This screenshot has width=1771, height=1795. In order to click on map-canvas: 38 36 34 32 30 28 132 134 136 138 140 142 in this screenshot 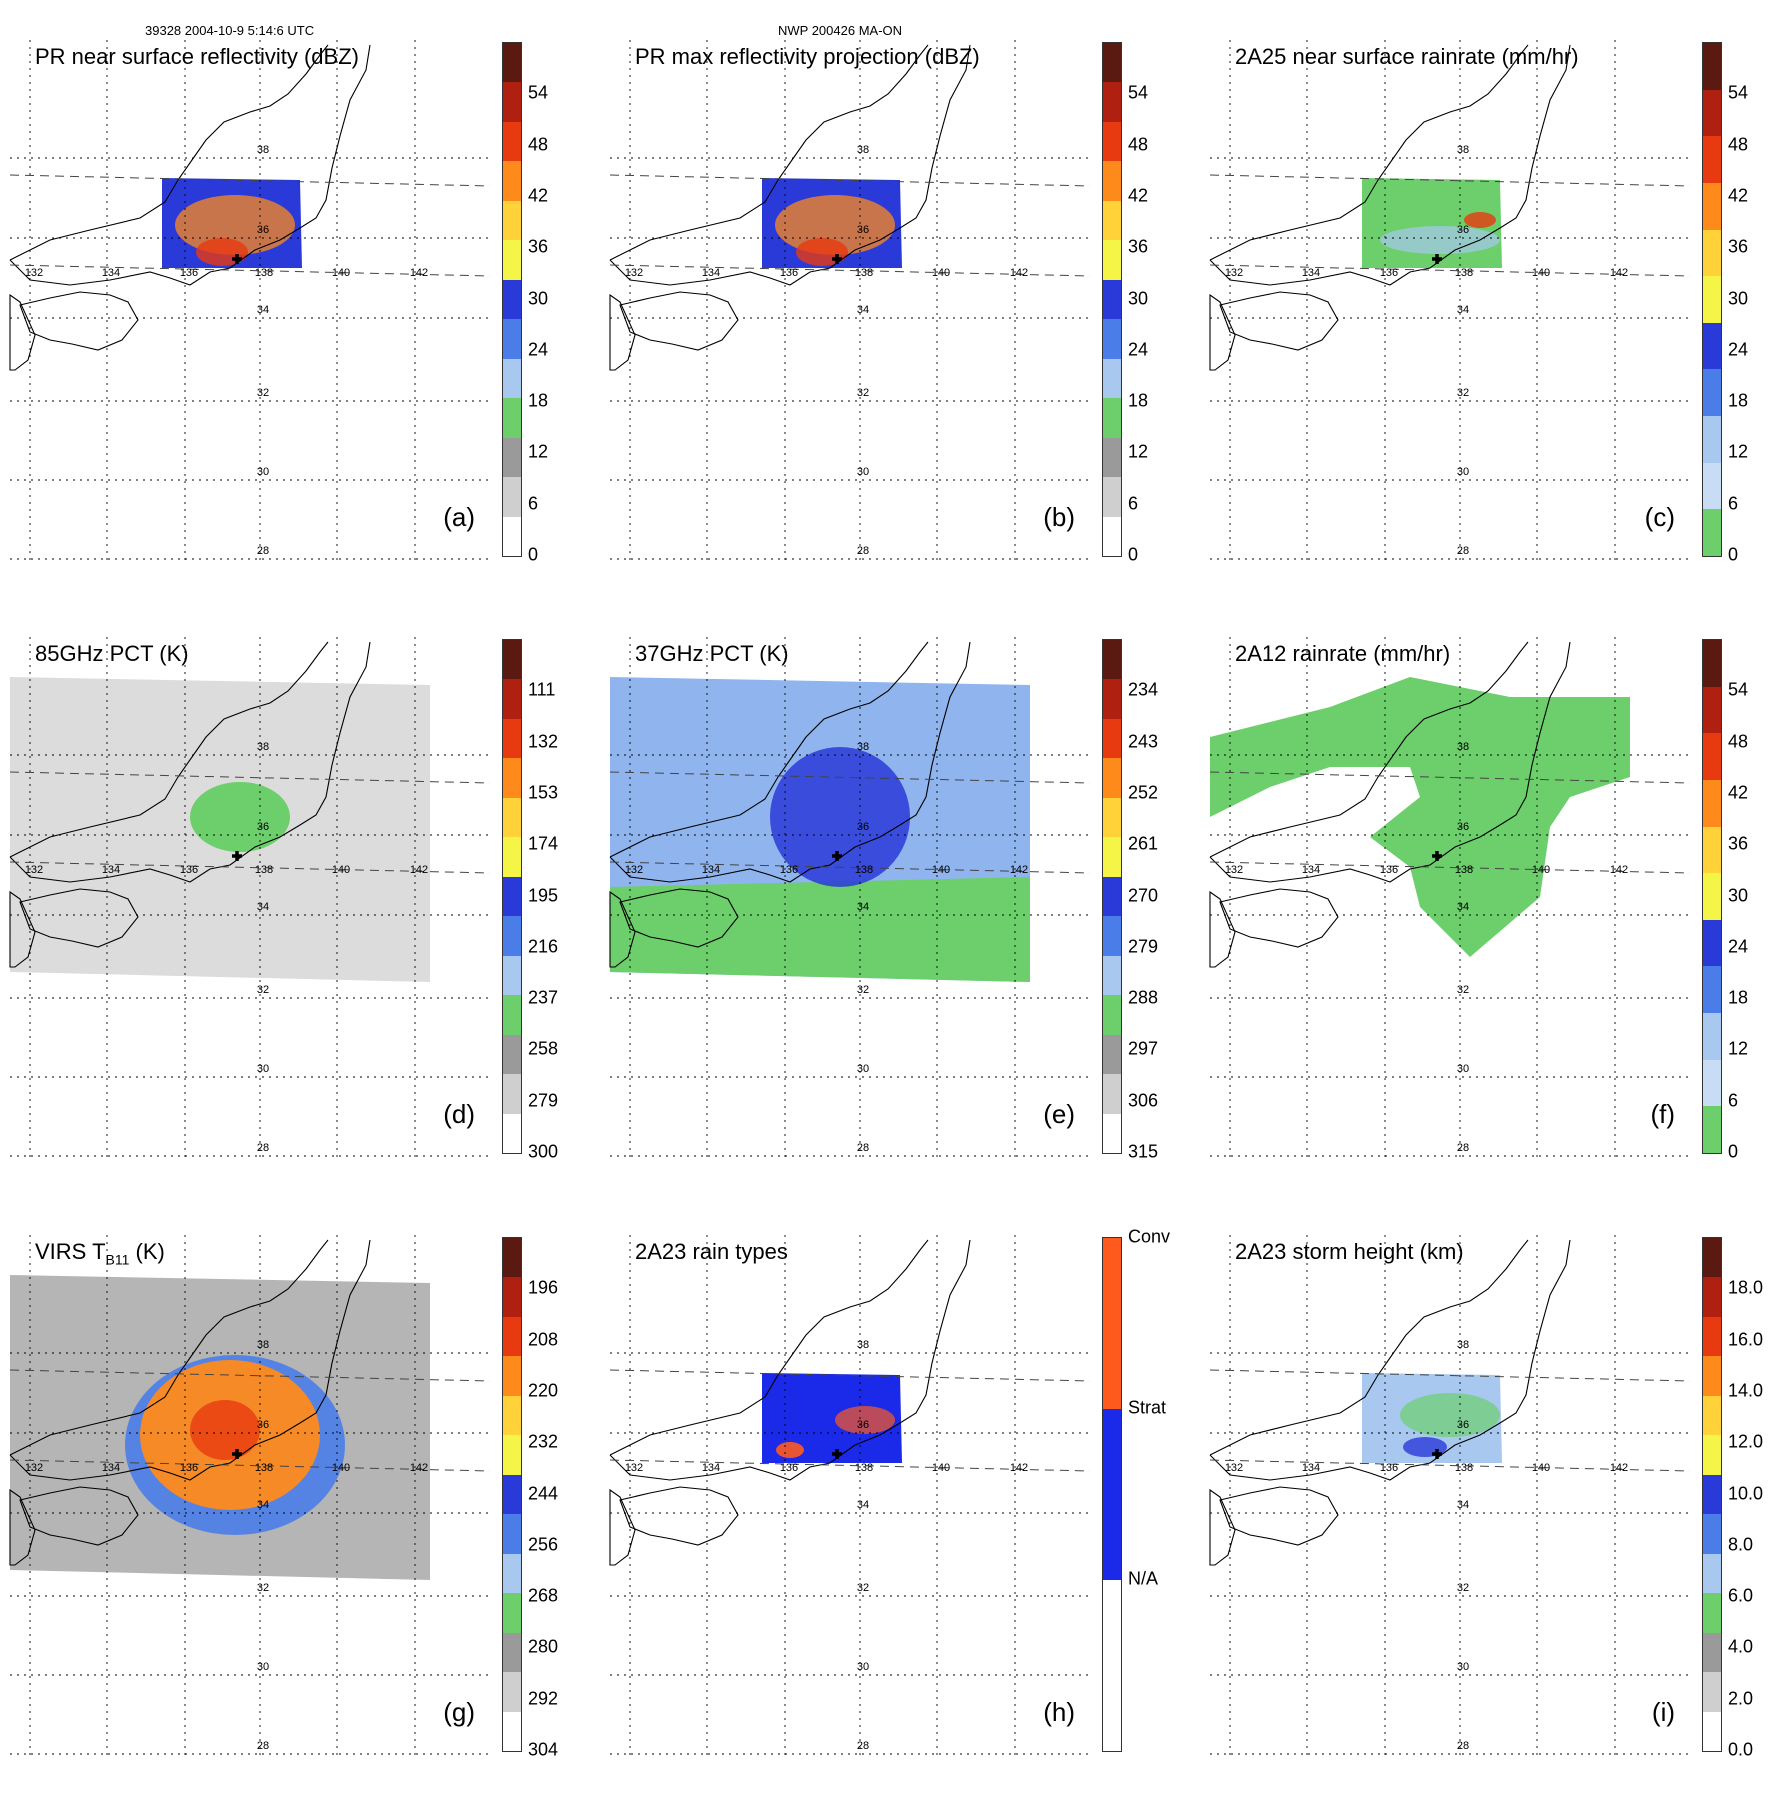, I will do `click(250, 897)`.